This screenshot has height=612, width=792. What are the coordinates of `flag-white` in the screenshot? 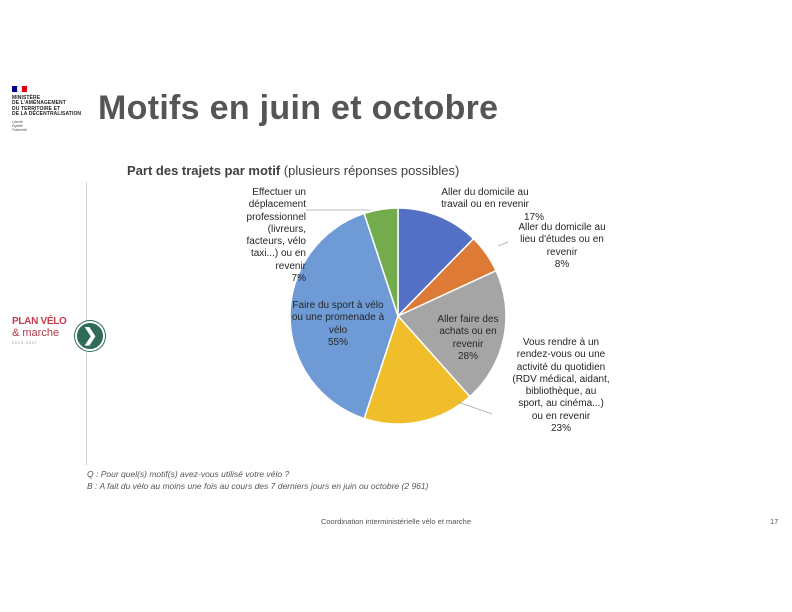 It's located at (19, 89).